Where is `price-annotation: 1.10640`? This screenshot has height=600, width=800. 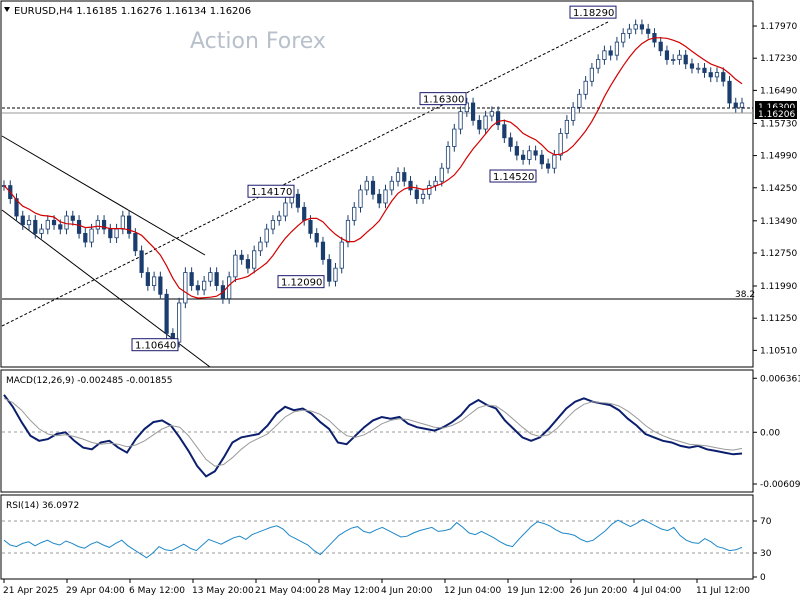
price-annotation: 1.10640 is located at coordinates (155, 345).